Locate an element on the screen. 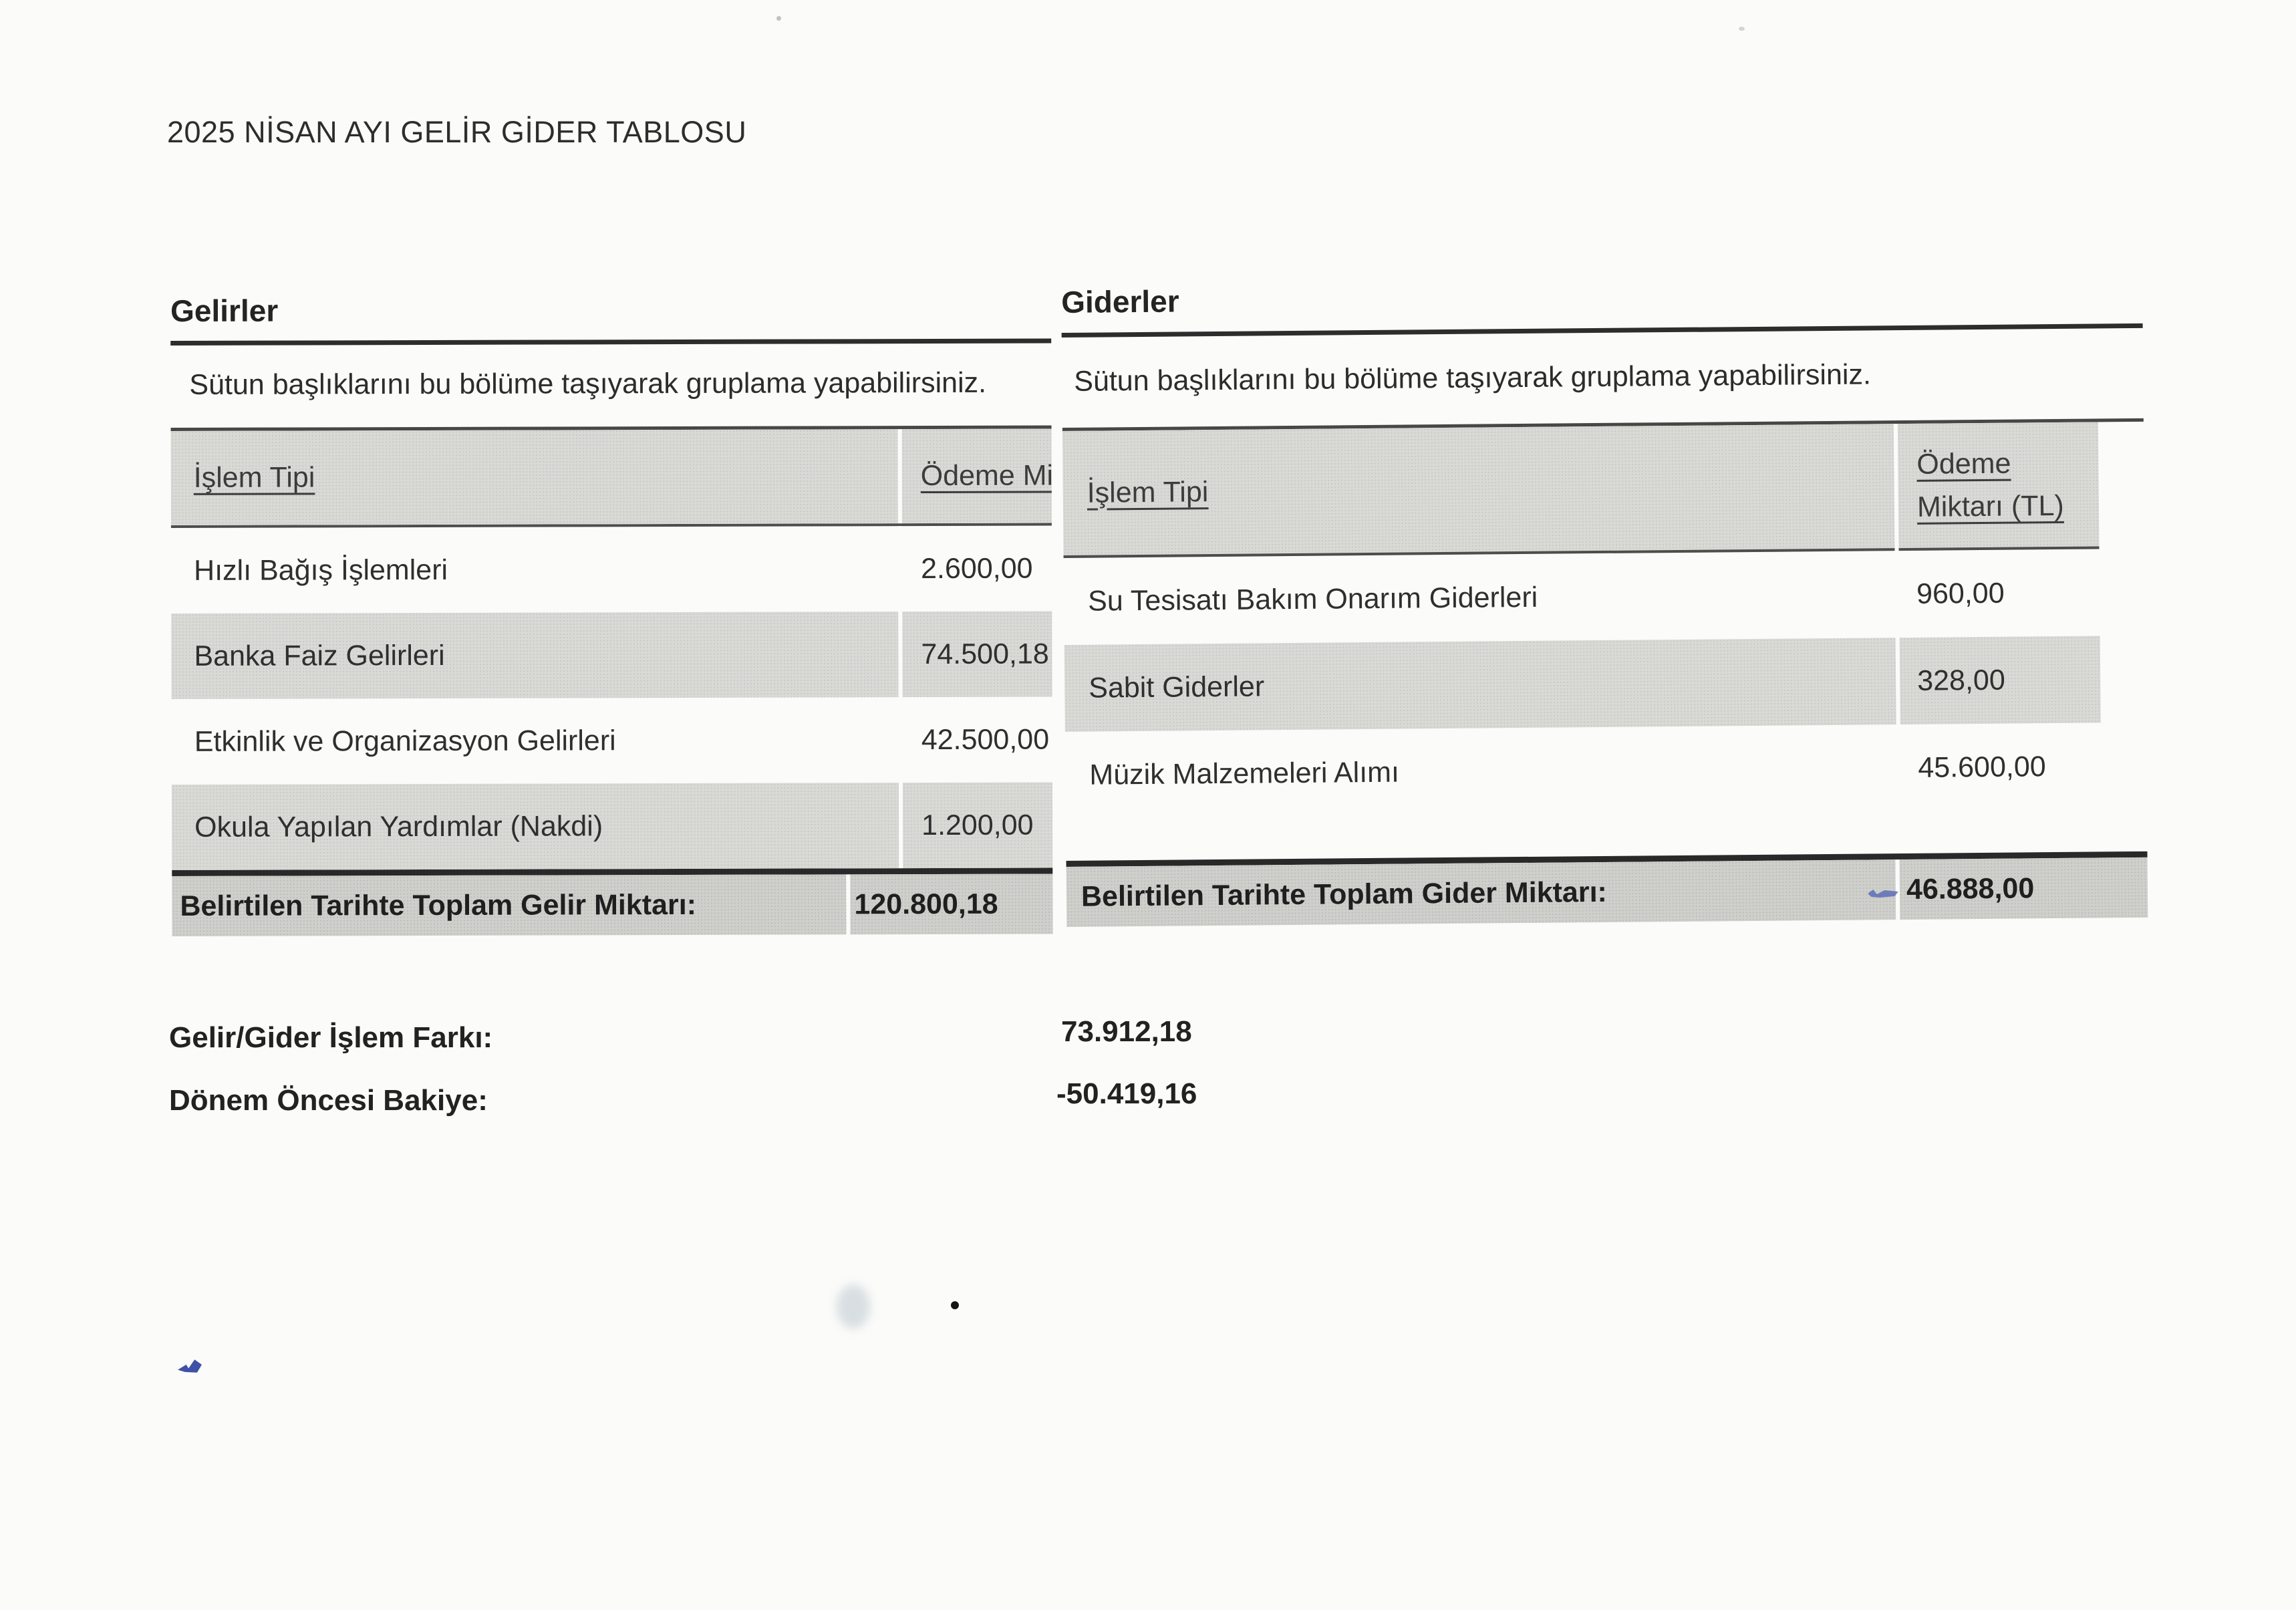  row-label: Okula Yapılan Yardımlar (Nakdi) is located at coordinates (535, 826).